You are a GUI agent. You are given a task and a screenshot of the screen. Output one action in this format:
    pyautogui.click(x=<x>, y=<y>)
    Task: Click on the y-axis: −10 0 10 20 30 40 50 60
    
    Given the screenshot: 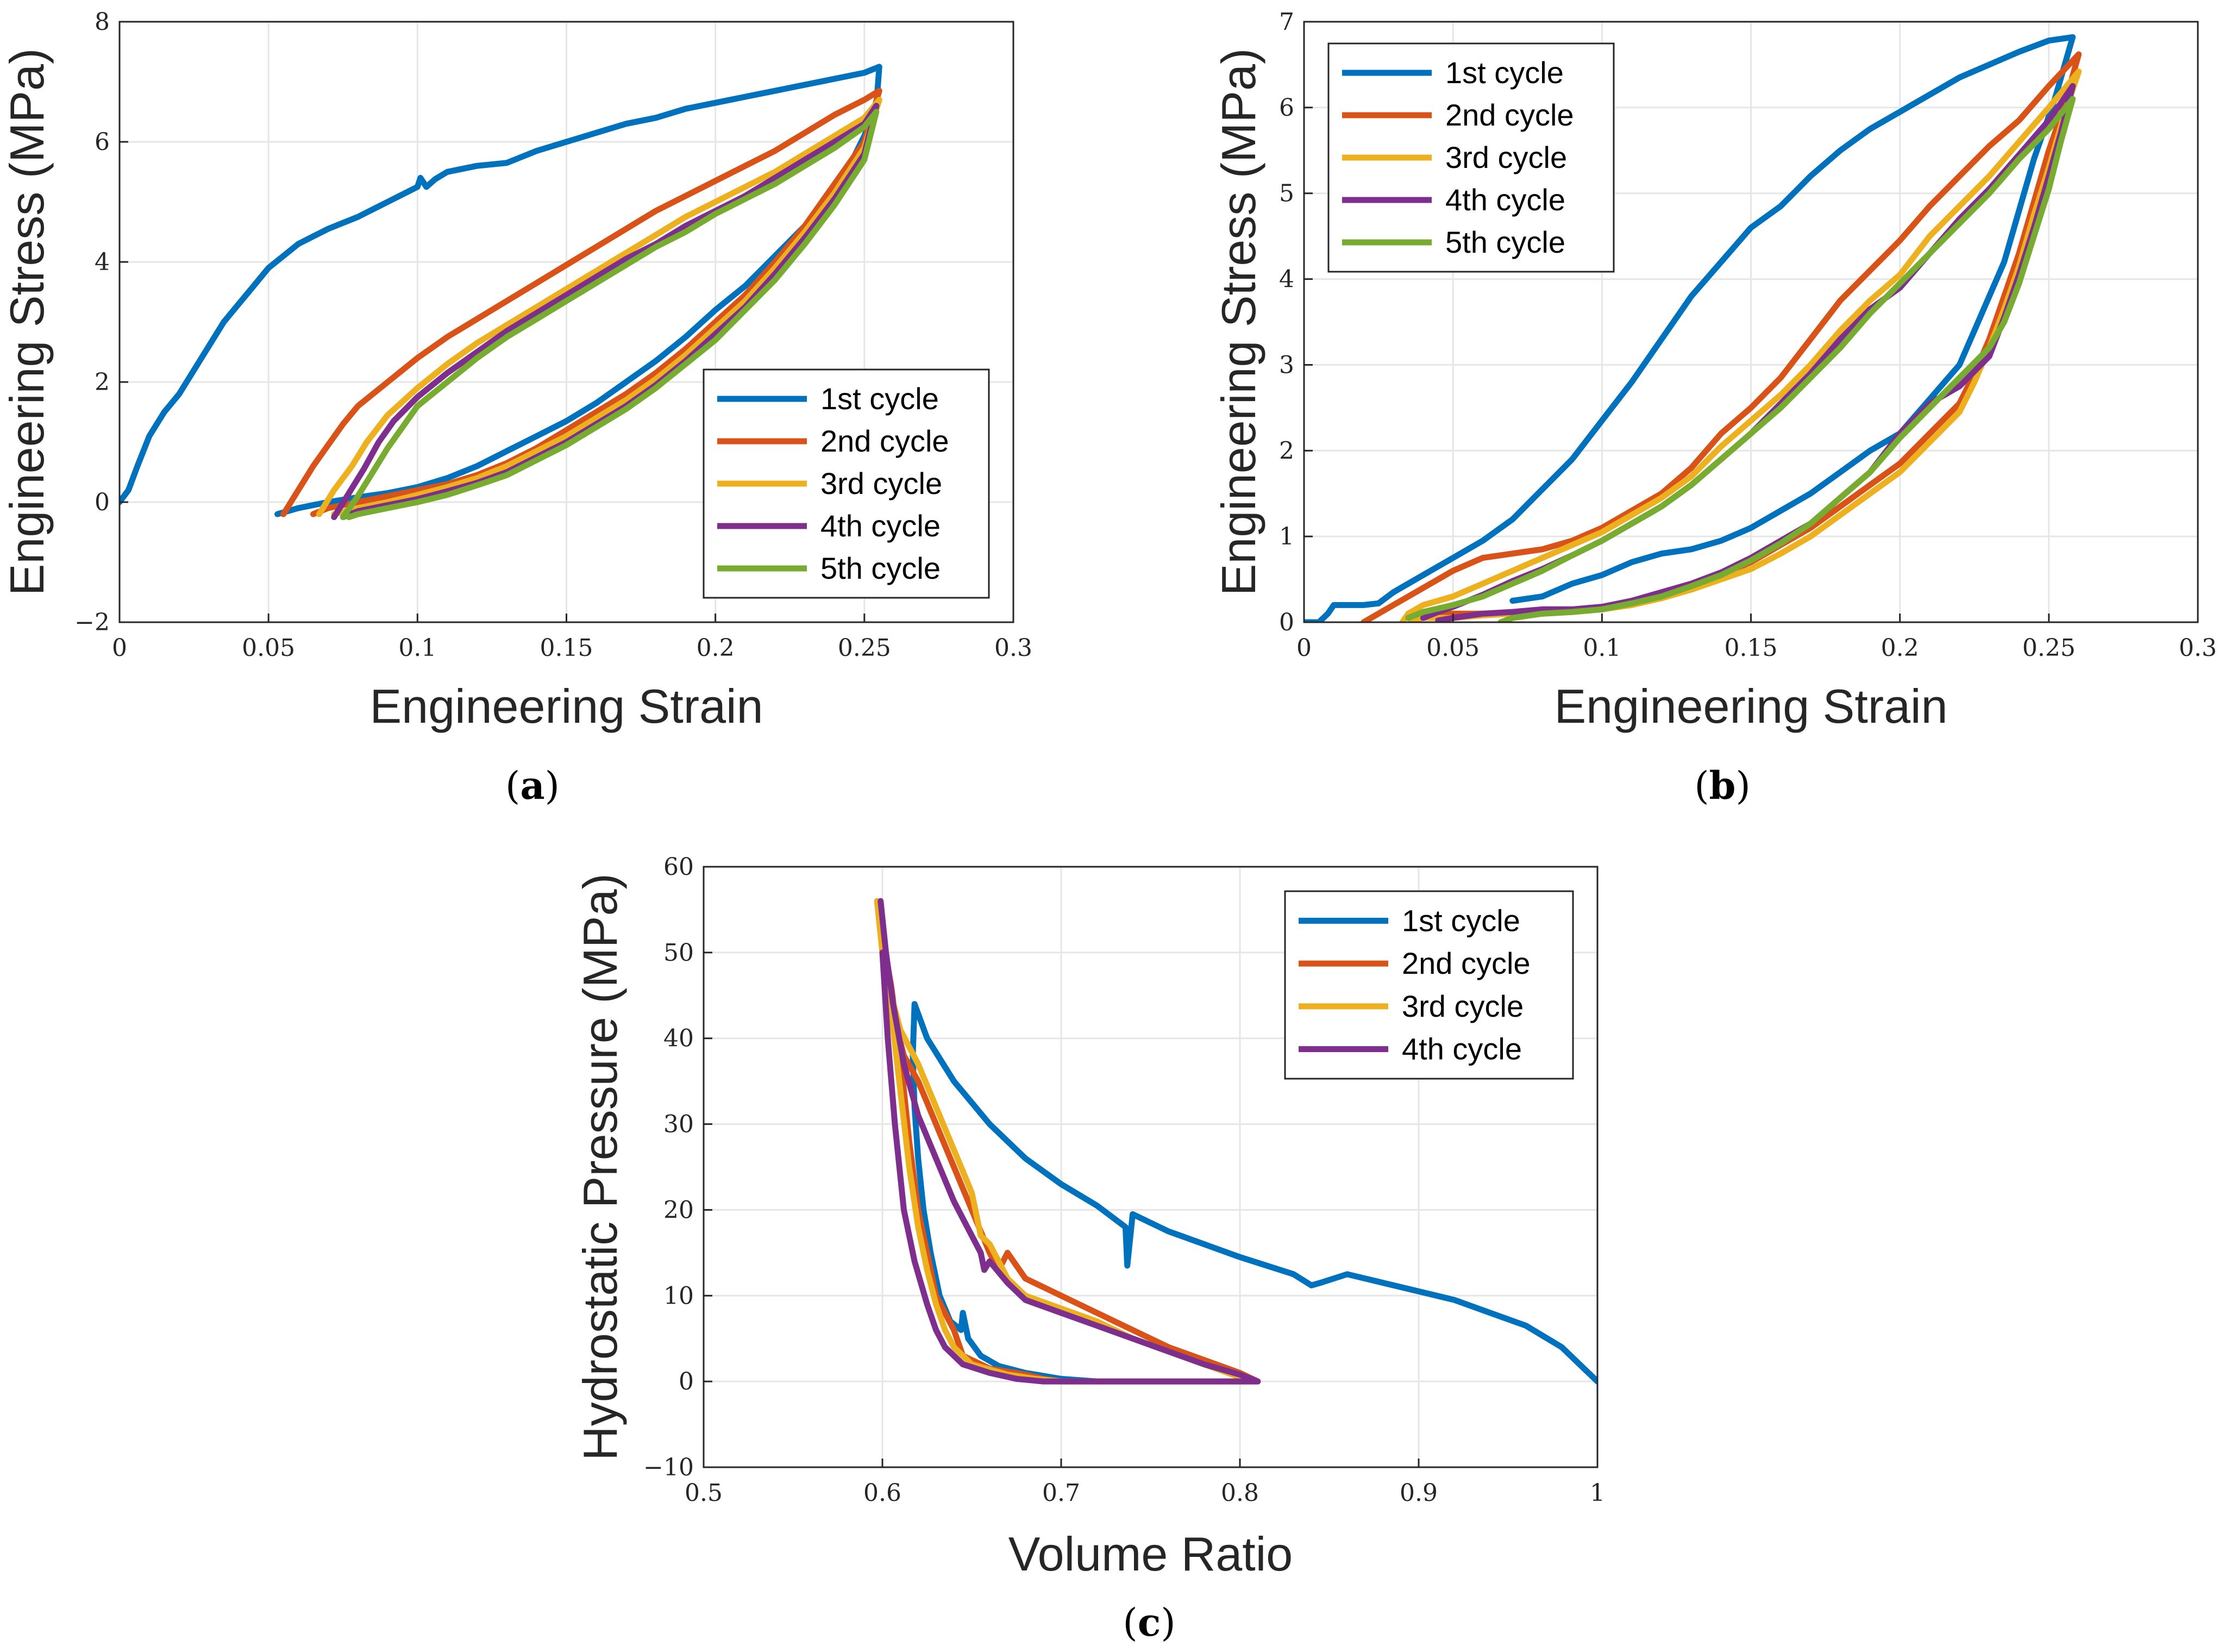 What is the action you would take?
    pyautogui.click(x=677, y=1167)
    